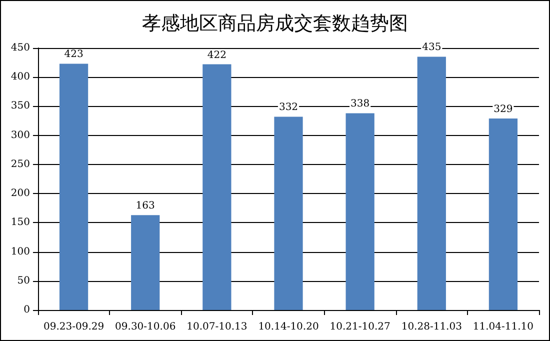 The width and height of the screenshot is (550, 341). I want to click on x-tick-label: 11.04-11.10, so click(503, 327).